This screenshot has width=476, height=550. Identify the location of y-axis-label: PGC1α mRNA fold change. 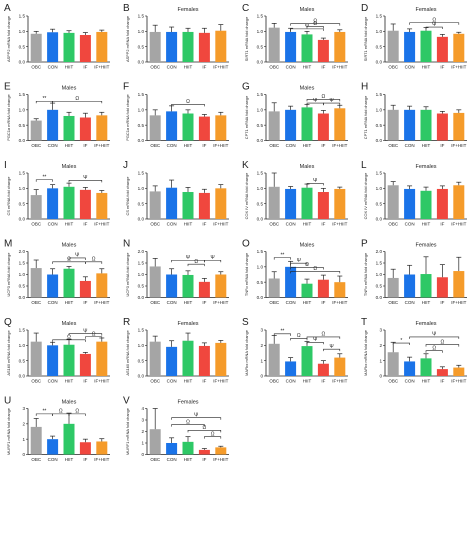
(8, 117).